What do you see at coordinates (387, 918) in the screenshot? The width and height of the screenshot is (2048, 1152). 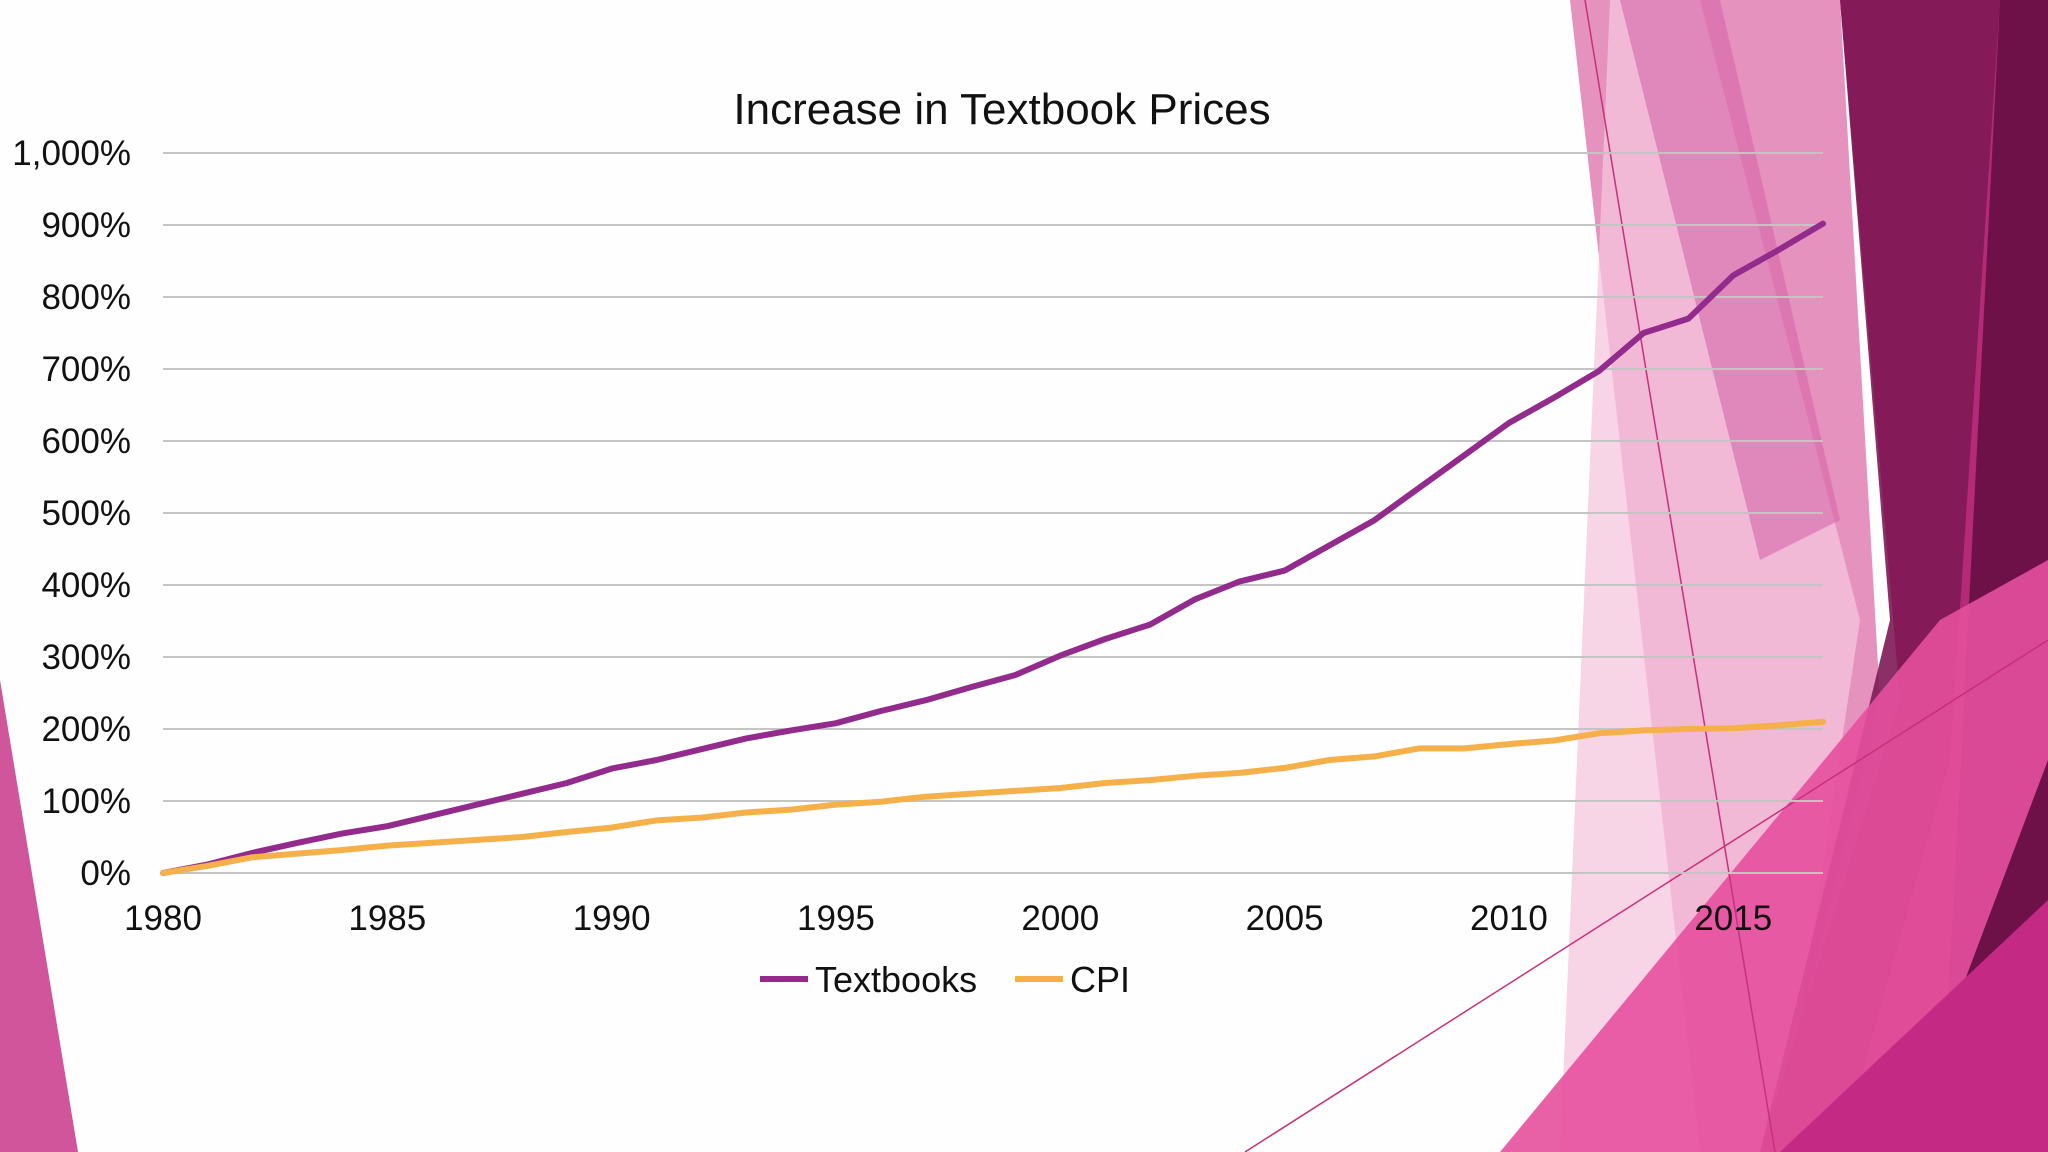 I see `x-tick-label: 1985` at bounding box center [387, 918].